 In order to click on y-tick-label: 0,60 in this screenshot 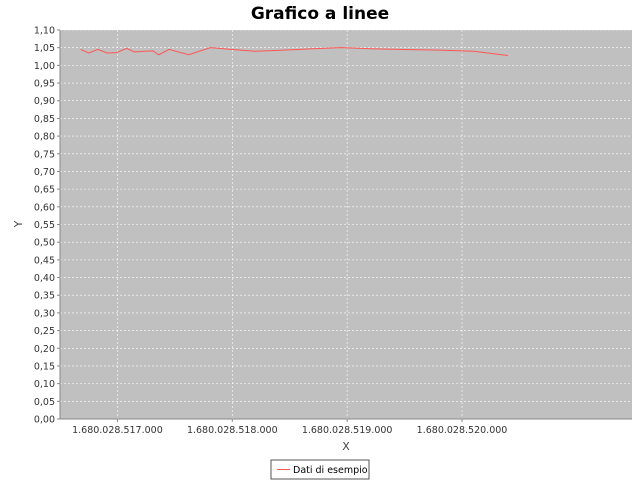, I will do `click(44, 207)`.